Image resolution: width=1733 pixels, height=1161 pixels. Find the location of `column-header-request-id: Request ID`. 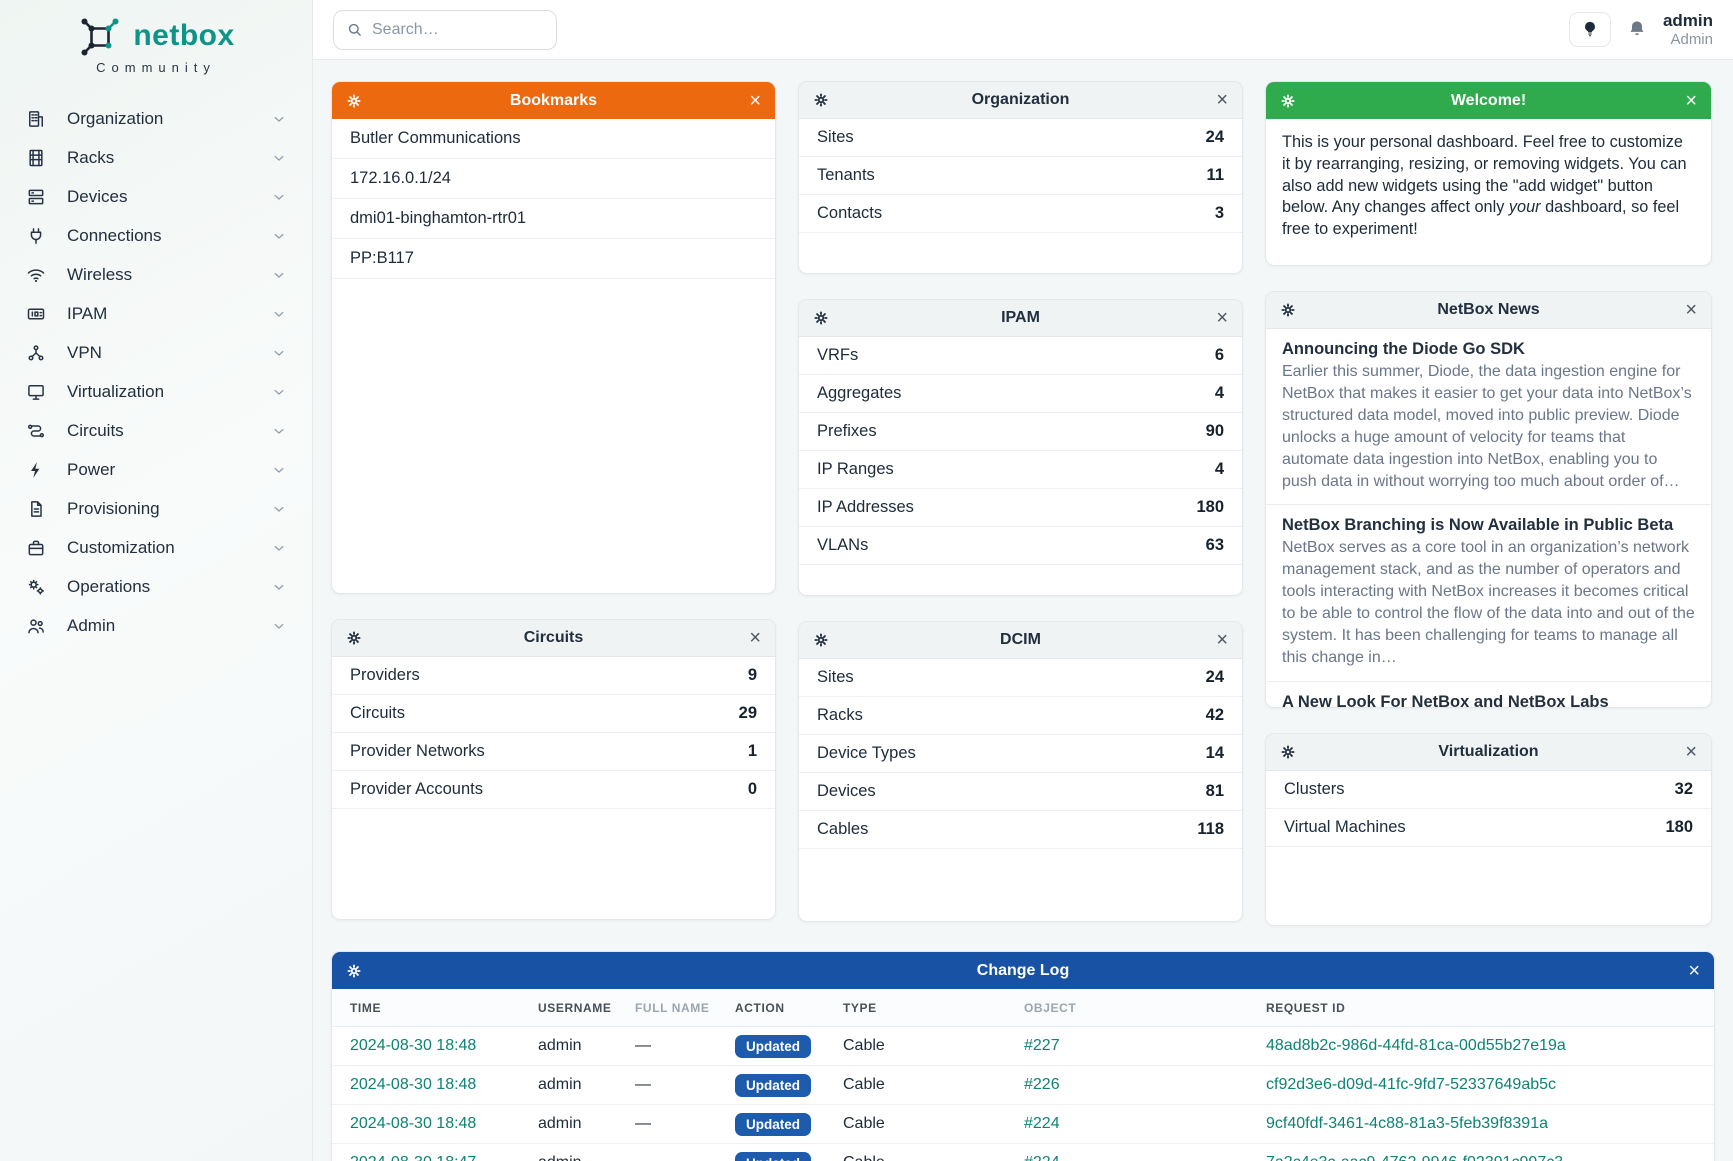

column-header-request-id: Request ID is located at coordinates (1306, 1007).